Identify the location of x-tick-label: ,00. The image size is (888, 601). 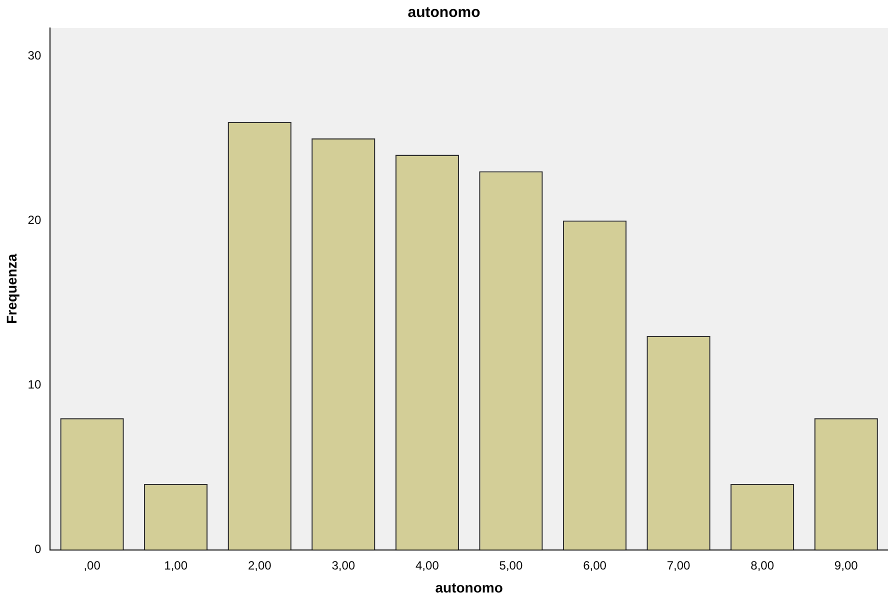
(92, 565).